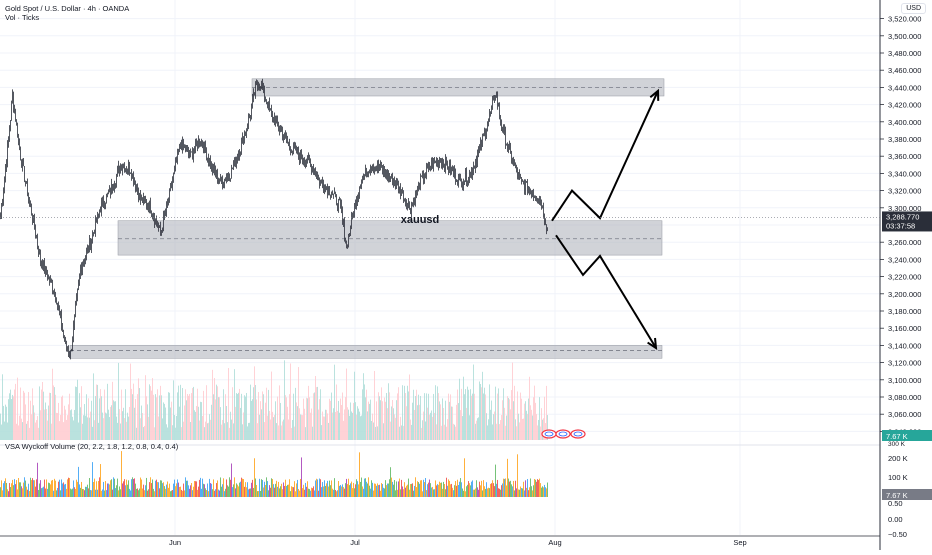 The image size is (932, 555). I want to click on symbol-legend: Gold Spot / U.S. Dollar · 4h · OANDA, so click(67, 8).